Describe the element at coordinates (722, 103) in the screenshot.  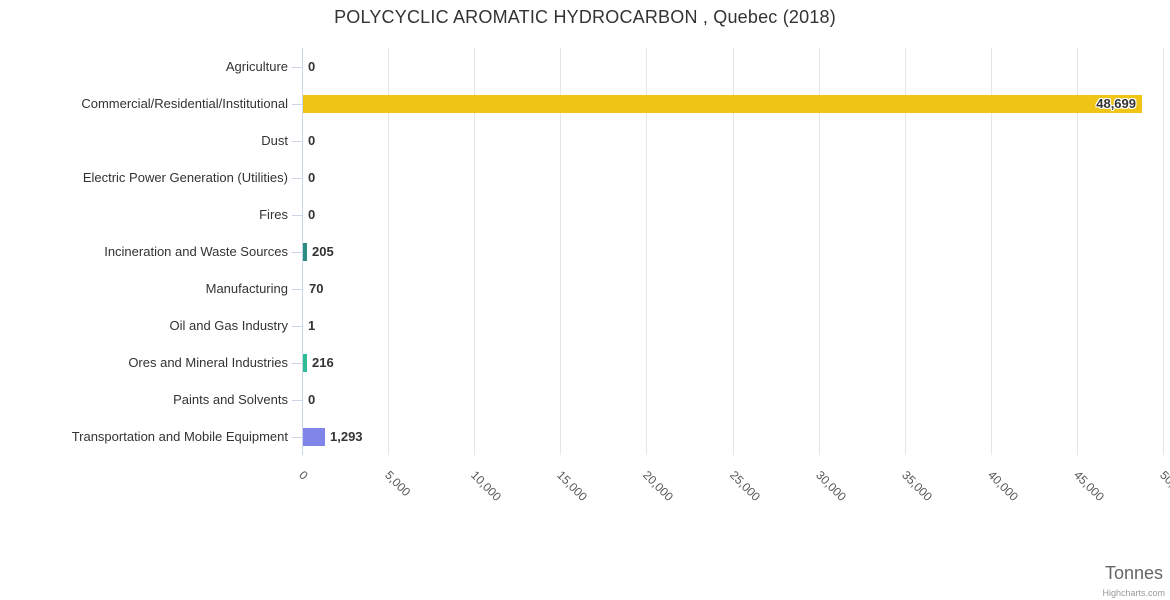
I see `bar-commercial-residential-institutional` at that location.